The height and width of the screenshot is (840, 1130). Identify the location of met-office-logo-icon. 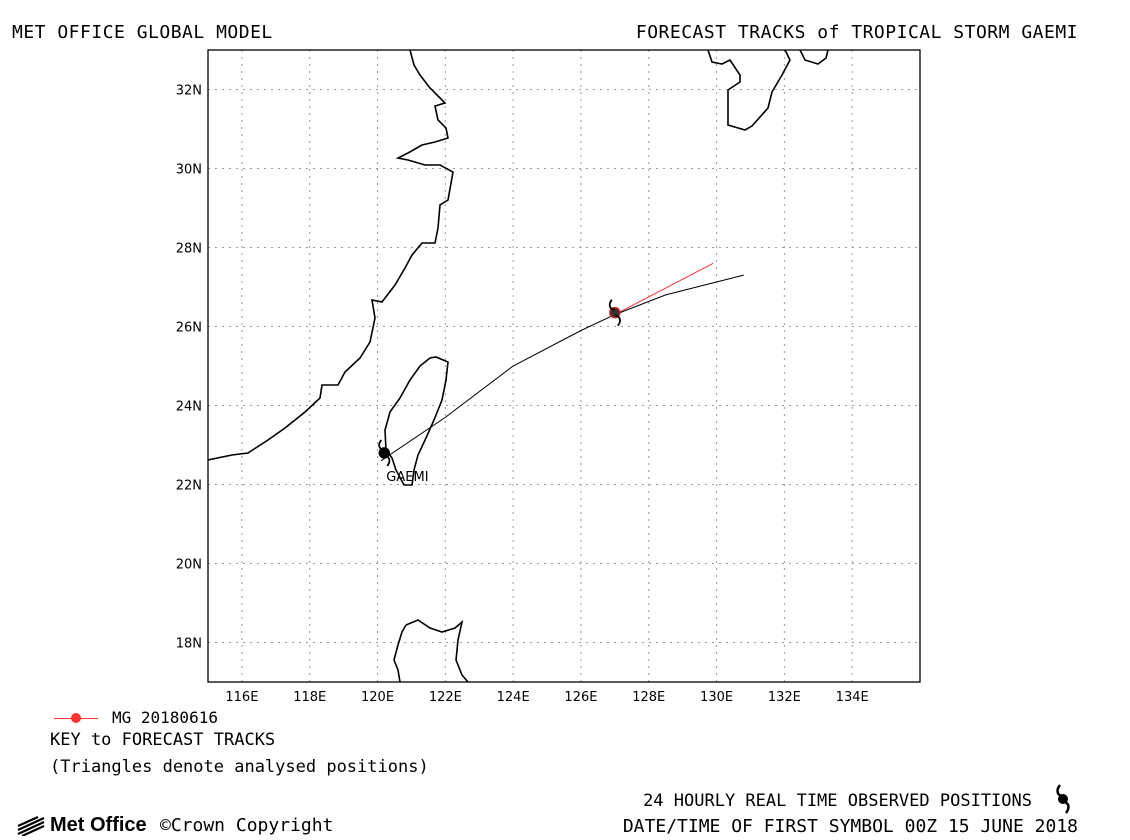
(31, 825).